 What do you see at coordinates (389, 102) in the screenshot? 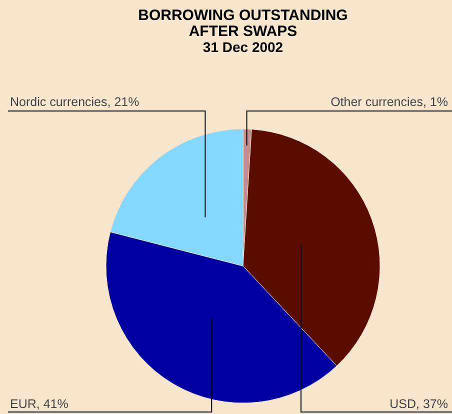
I see `slice-label: Other currencies, 1%` at bounding box center [389, 102].